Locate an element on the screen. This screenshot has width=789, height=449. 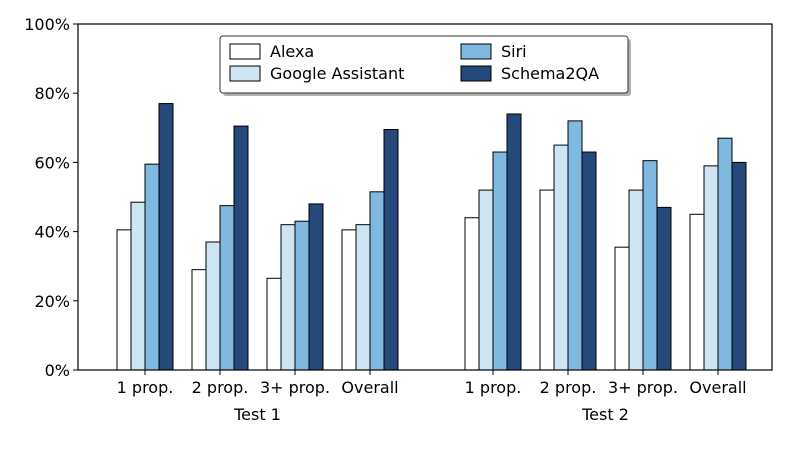
legend: Alexa Google Assistant Siri Schema2QA is located at coordinates (425, 65).